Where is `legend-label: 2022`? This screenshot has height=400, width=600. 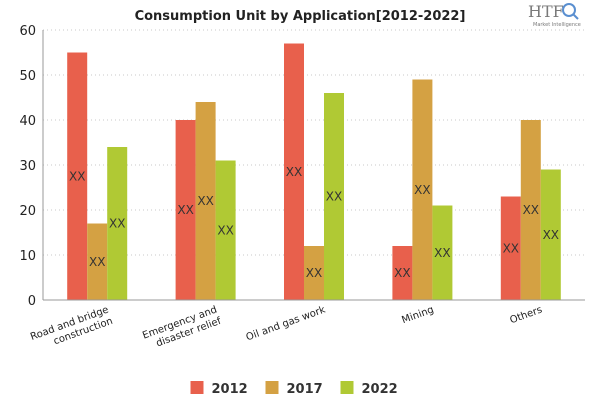
legend-label: 2022 is located at coordinates (380, 389).